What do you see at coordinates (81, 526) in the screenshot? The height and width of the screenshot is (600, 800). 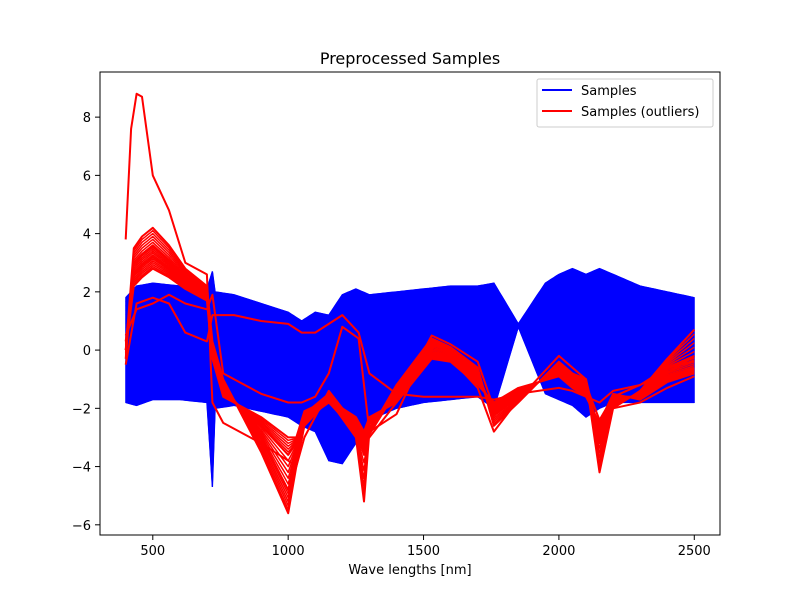 I see `y-tick-label: −6` at bounding box center [81, 526].